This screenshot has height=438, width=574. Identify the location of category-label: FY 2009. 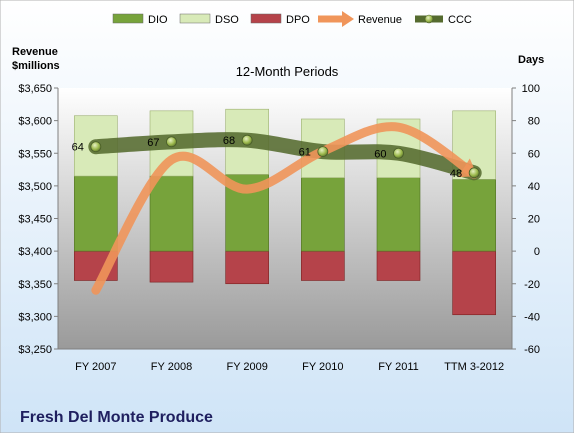
(246, 367).